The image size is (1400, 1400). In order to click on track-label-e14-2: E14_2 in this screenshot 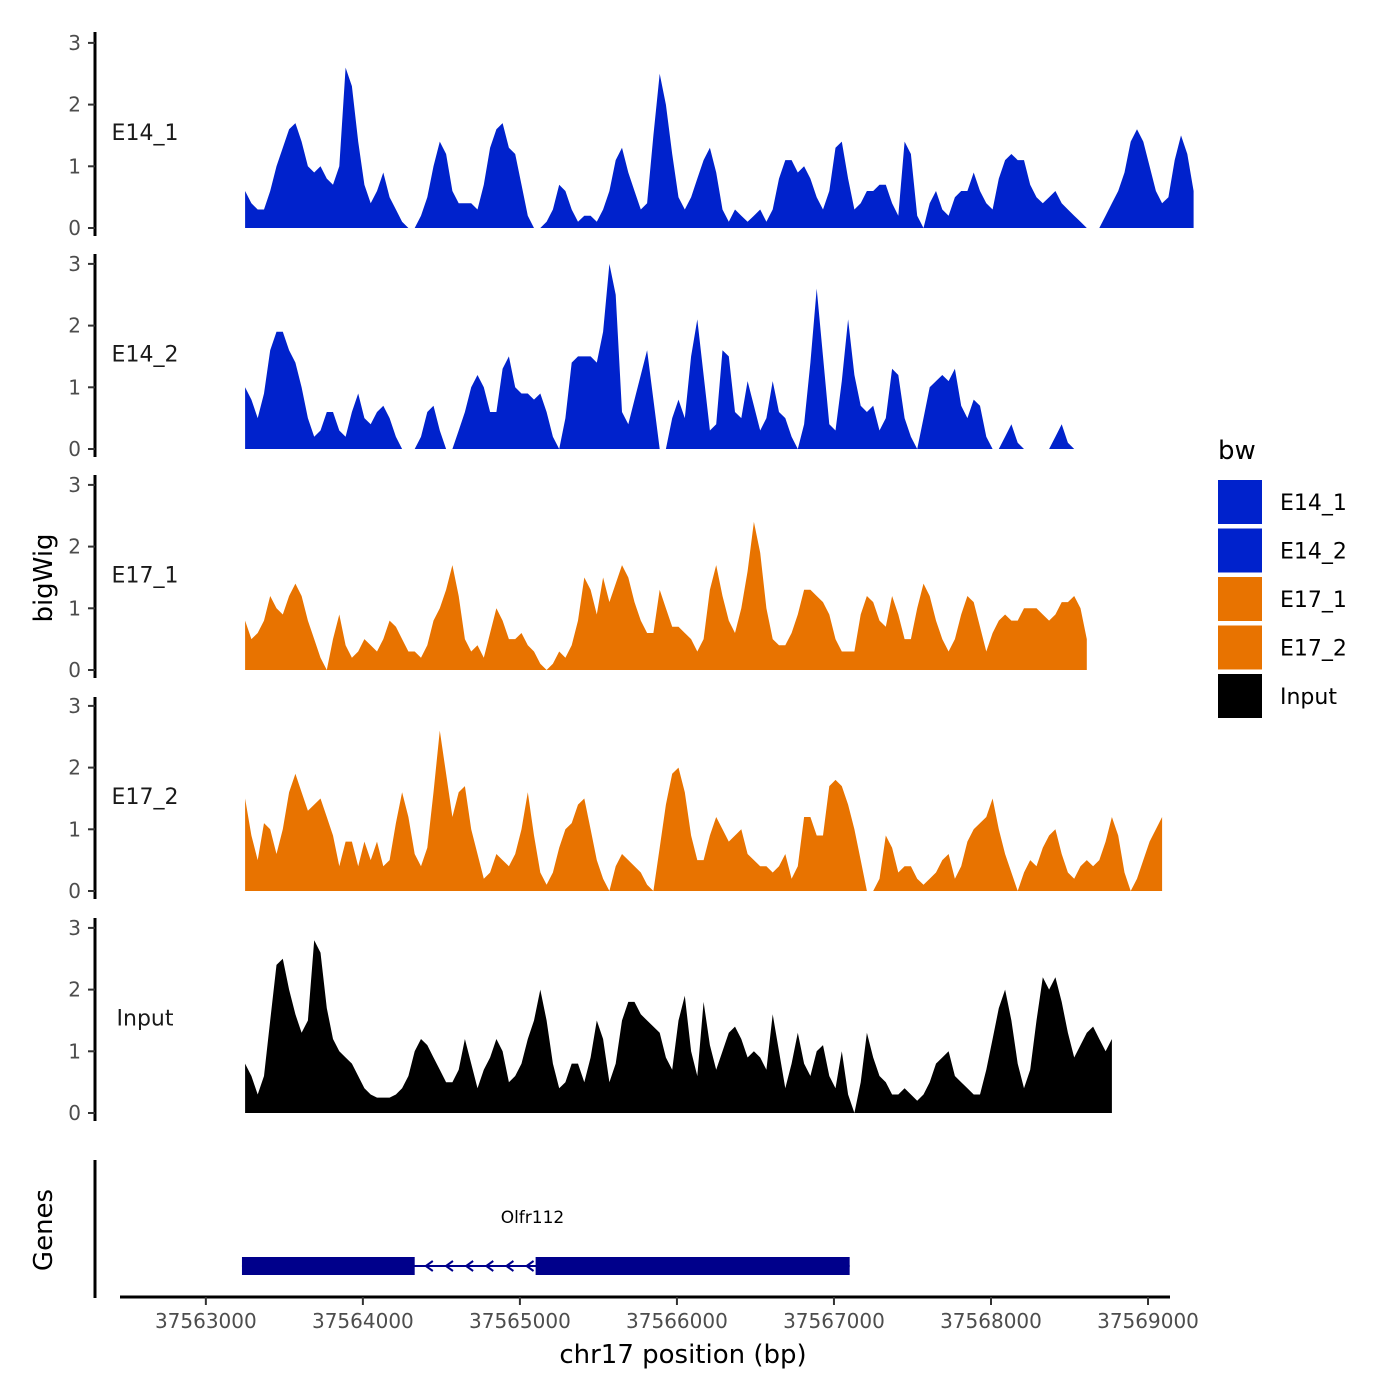, I will do `click(145, 355)`.